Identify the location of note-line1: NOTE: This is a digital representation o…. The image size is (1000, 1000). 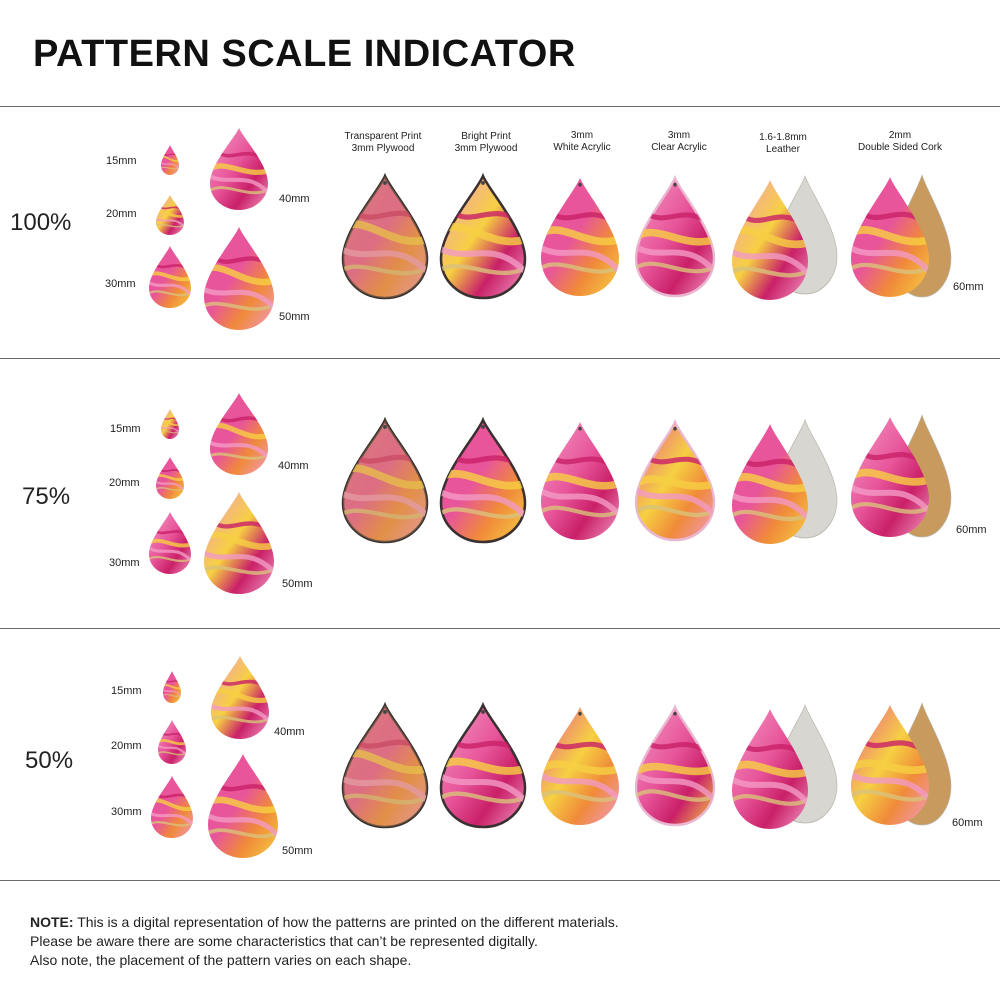
(324, 922).